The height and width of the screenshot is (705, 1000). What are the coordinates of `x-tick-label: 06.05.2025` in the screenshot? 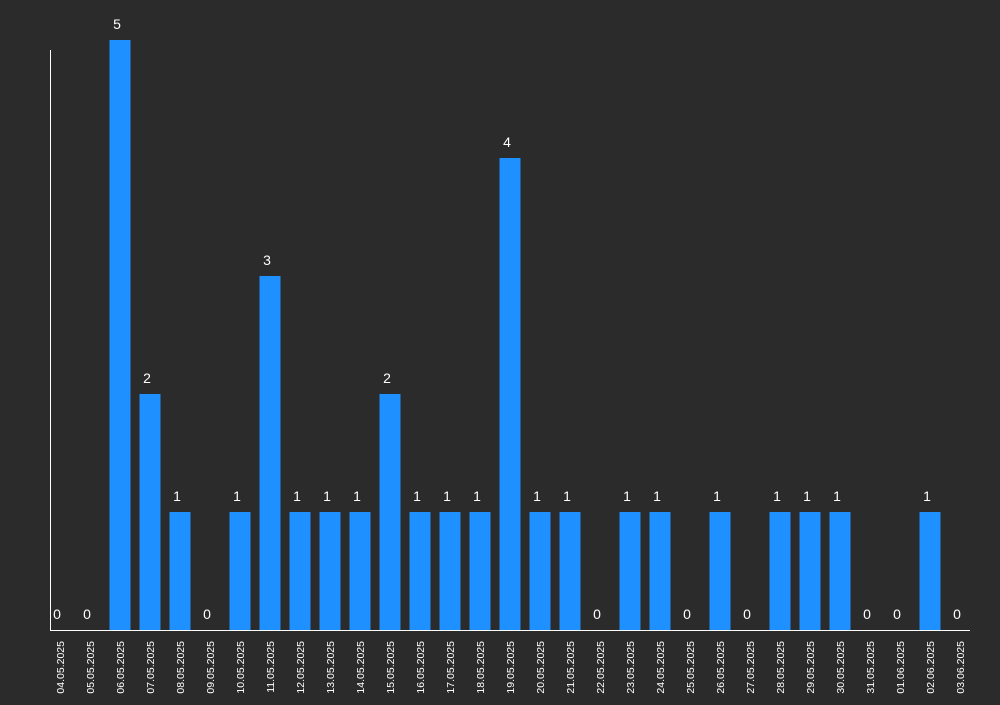 It's located at (121, 667).